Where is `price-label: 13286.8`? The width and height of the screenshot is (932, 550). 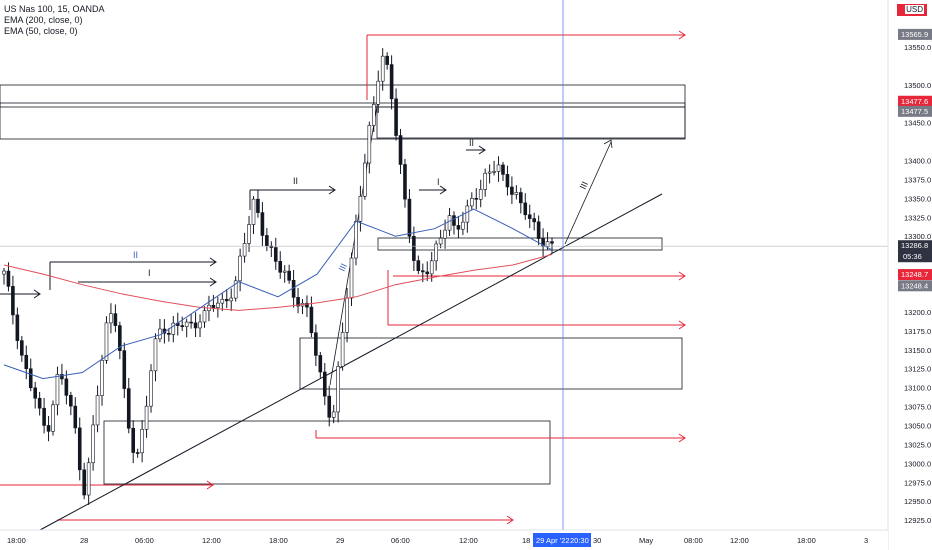
price-label: 13286.8 is located at coordinates (914, 245).